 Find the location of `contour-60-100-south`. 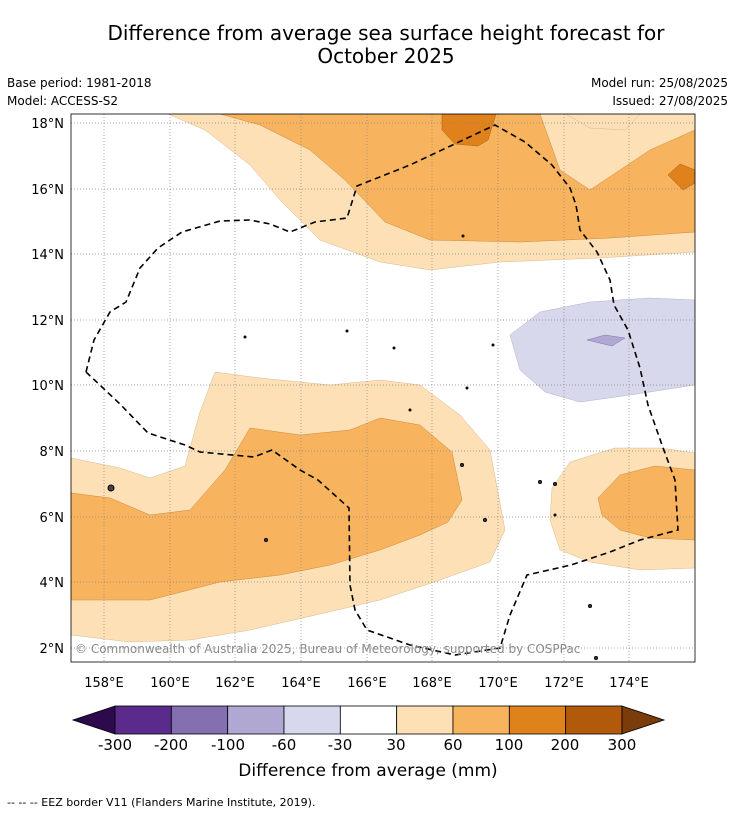

contour-60-100-south is located at coordinates (267, 509).